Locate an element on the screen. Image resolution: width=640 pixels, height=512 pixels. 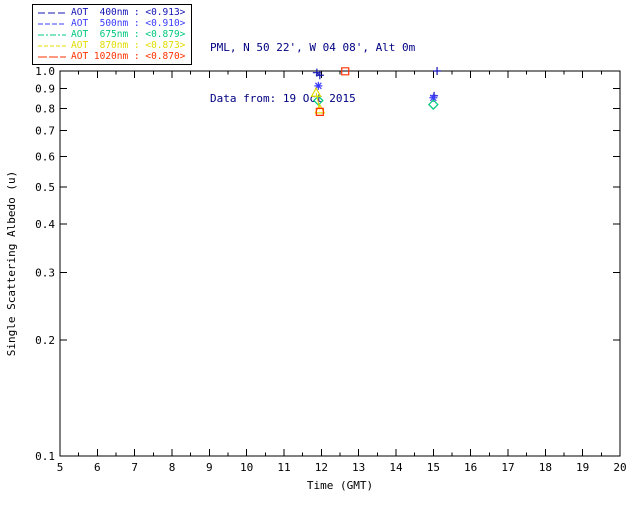
y-tick-label: 0.3 is located at coordinates (45, 272).